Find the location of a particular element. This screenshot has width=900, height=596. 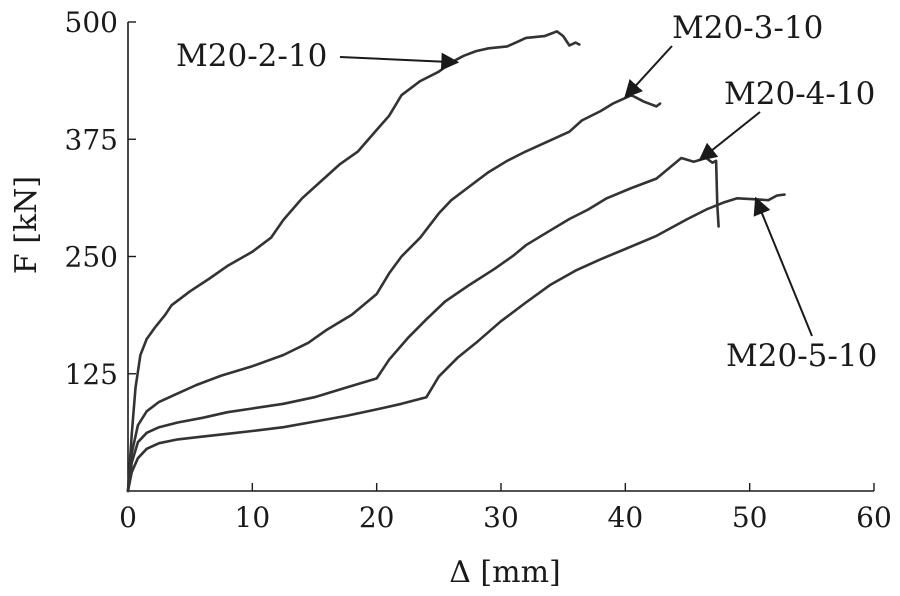

x-tick-label: 50 is located at coordinates (750, 517).